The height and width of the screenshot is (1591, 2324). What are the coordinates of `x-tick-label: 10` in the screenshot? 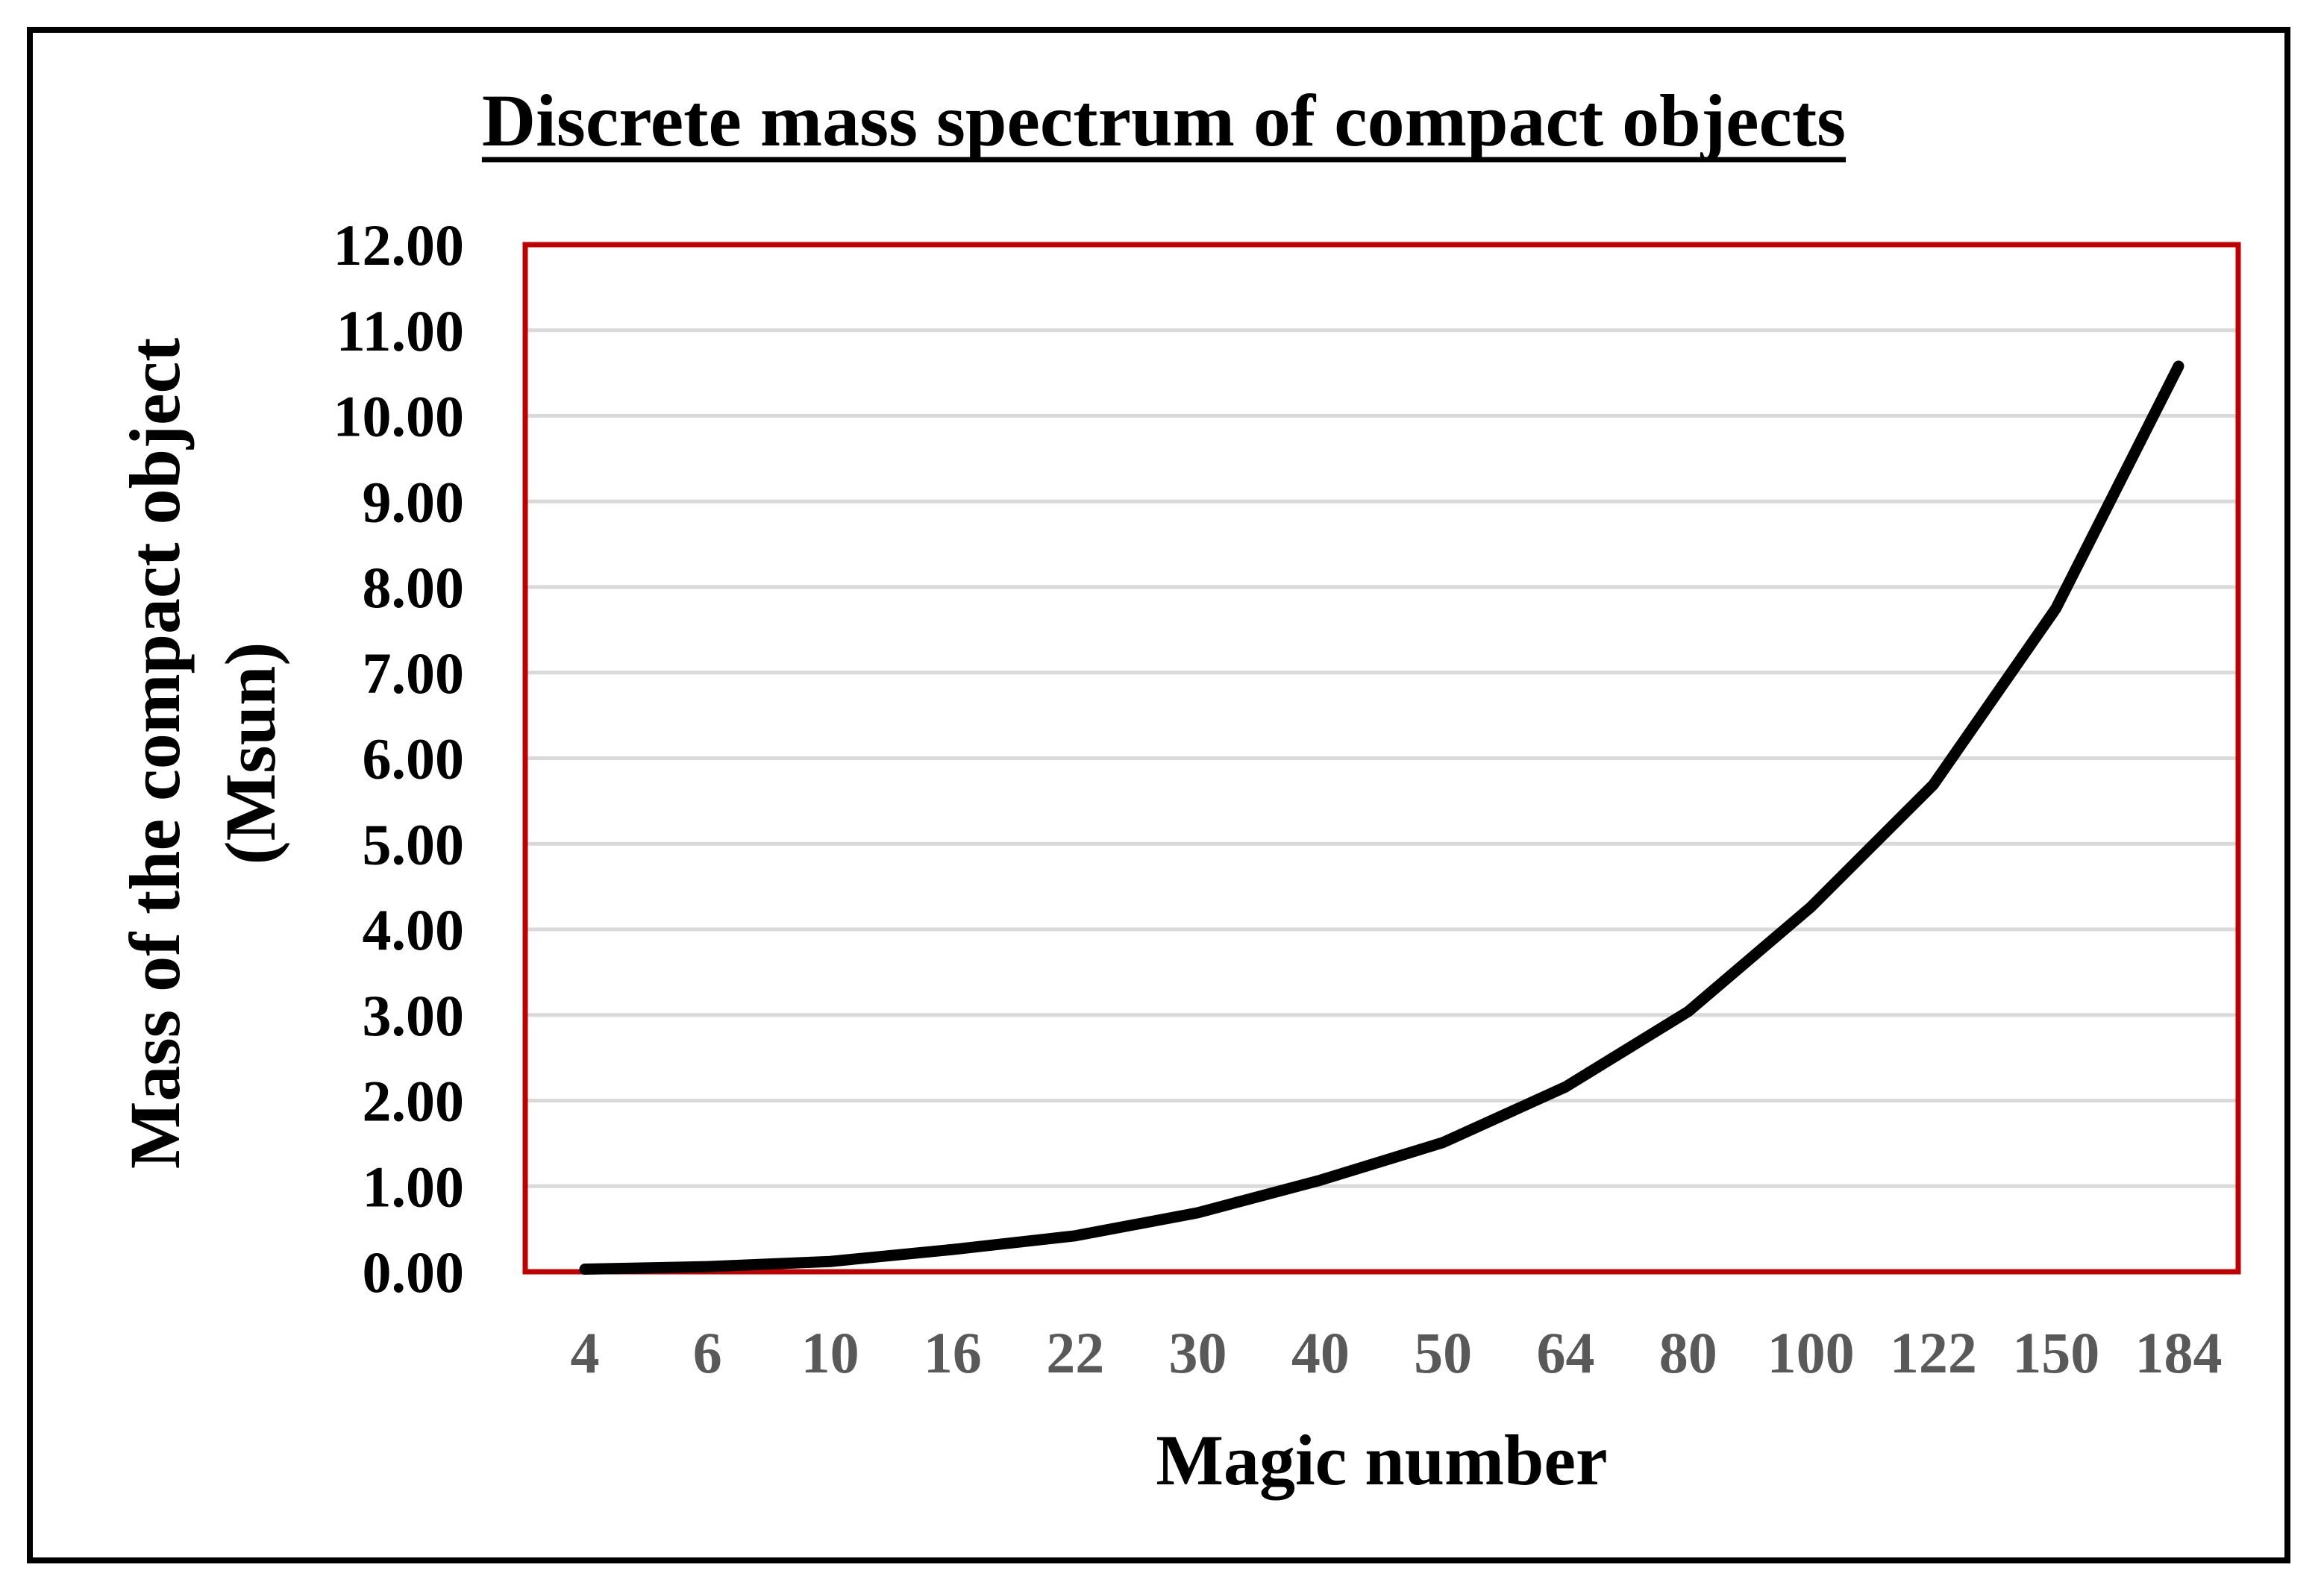 It's located at (830, 1352).